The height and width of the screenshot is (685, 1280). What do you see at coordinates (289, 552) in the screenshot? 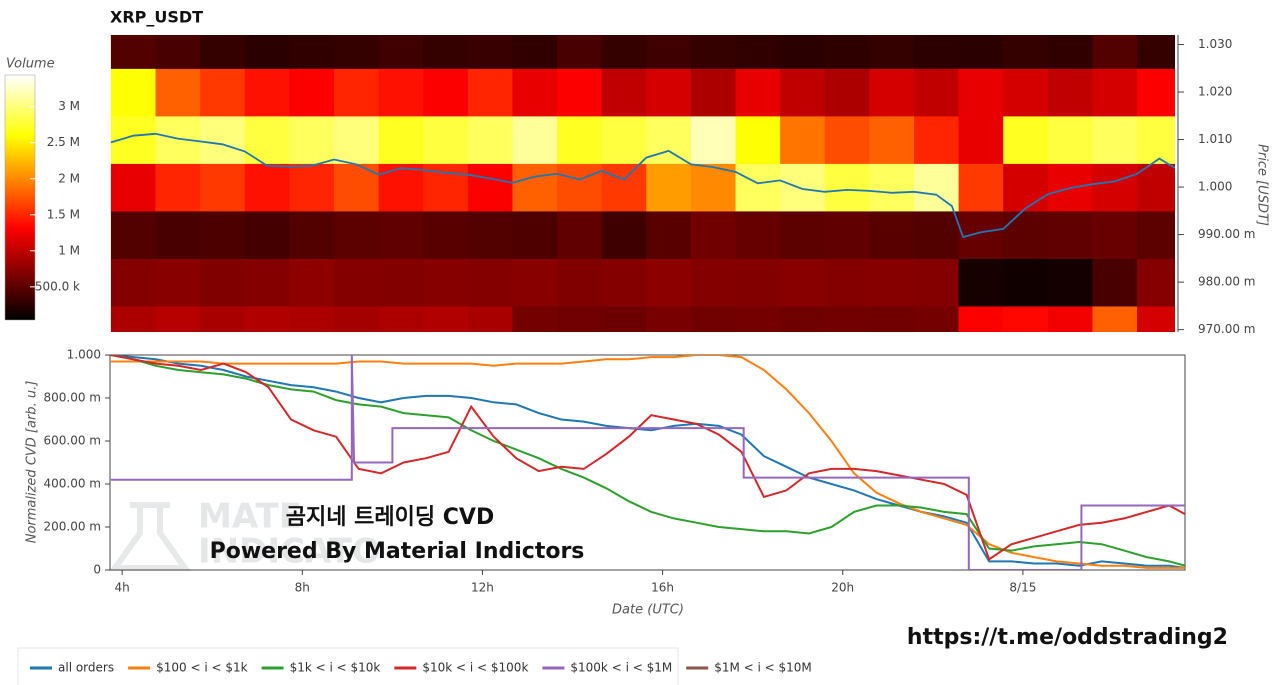
I see `watermark-text: INDICATO` at bounding box center [289, 552].